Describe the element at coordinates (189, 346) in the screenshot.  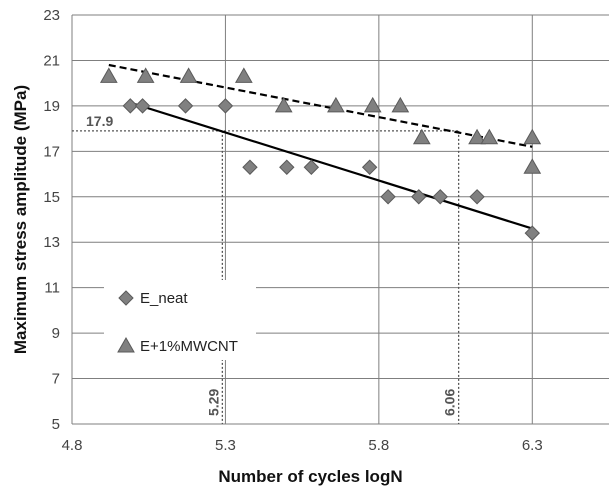
I see `legend-label: E+1%MWCNT` at that location.